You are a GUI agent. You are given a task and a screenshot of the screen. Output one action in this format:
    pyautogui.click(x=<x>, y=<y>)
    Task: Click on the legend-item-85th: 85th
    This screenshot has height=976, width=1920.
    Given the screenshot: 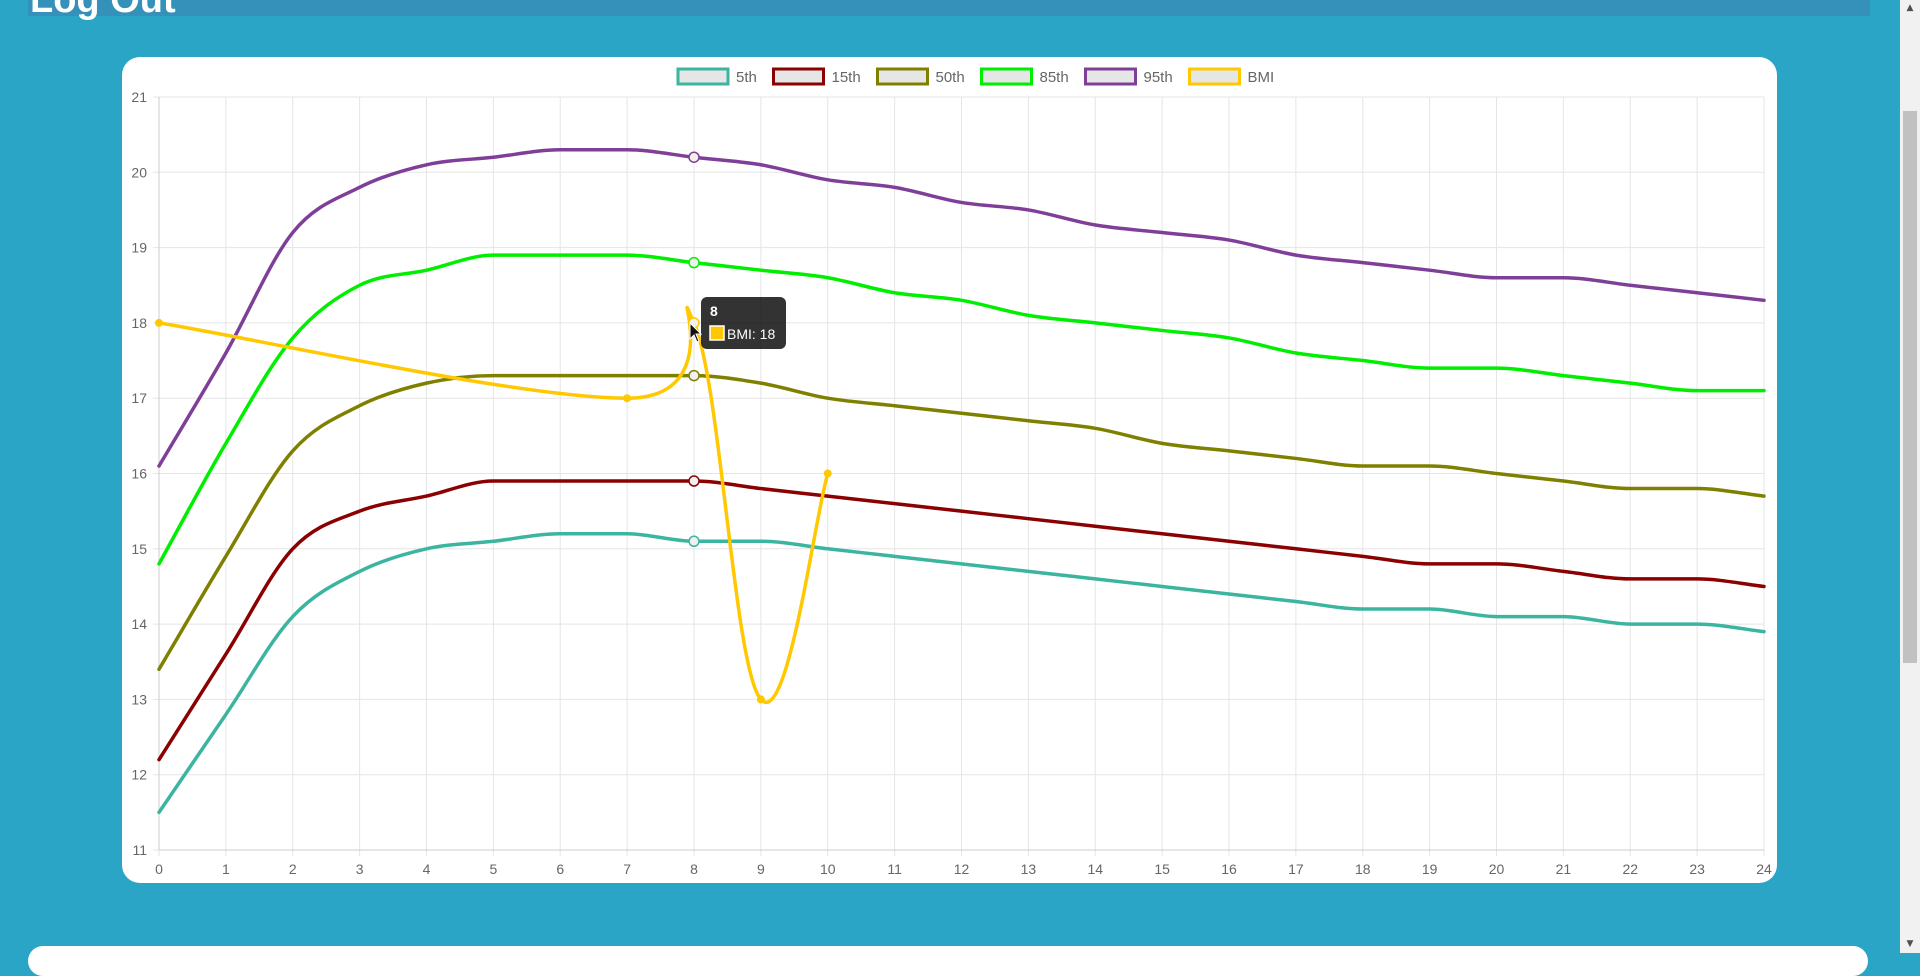 What is the action you would take?
    pyautogui.click(x=1024, y=76)
    